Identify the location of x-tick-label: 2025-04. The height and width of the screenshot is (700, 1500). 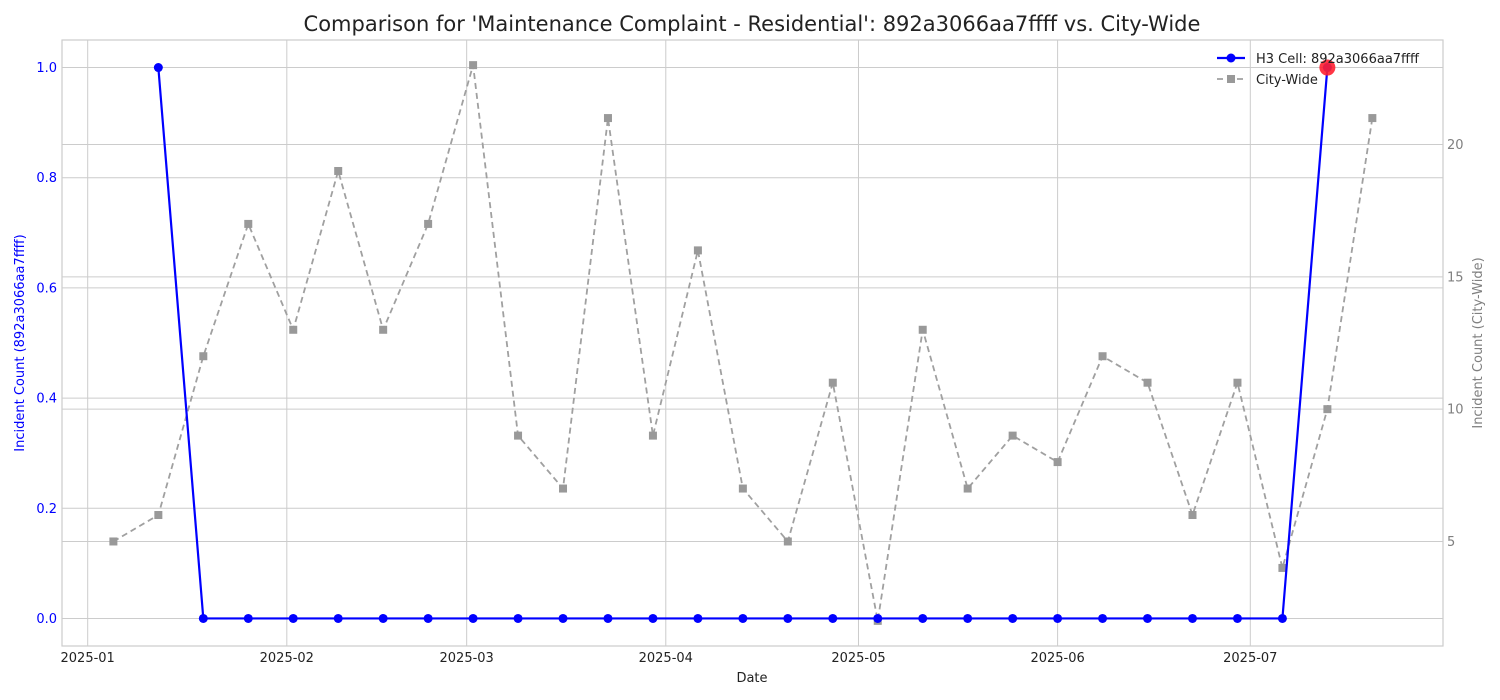
(666, 658).